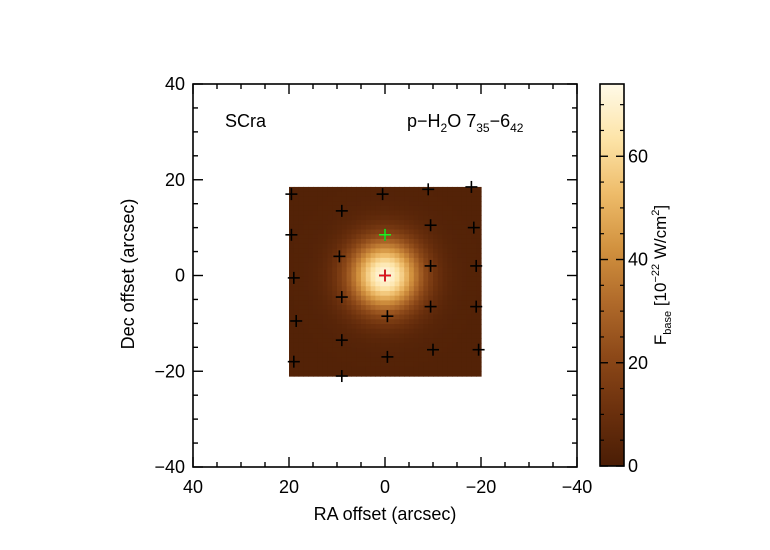 The height and width of the screenshot is (550, 770). What do you see at coordinates (660, 340) in the screenshot?
I see `colorbar-label-base: F` at bounding box center [660, 340].